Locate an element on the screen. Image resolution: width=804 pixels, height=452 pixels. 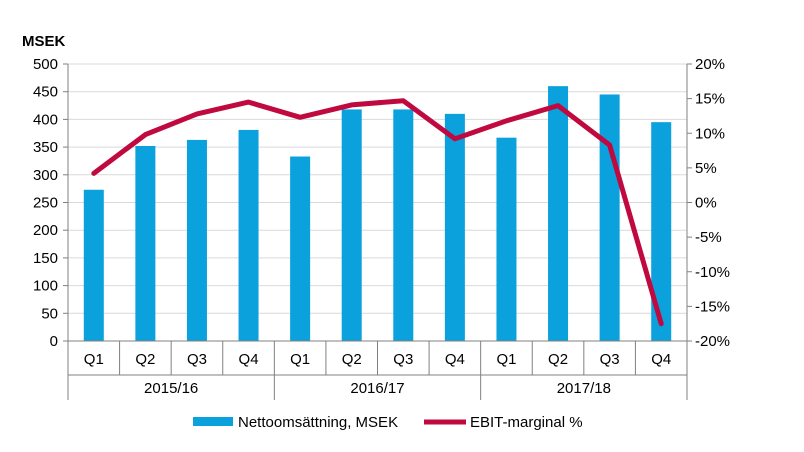
legend-label-line: EBIT-marginal % is located at coordinates (526, 422).